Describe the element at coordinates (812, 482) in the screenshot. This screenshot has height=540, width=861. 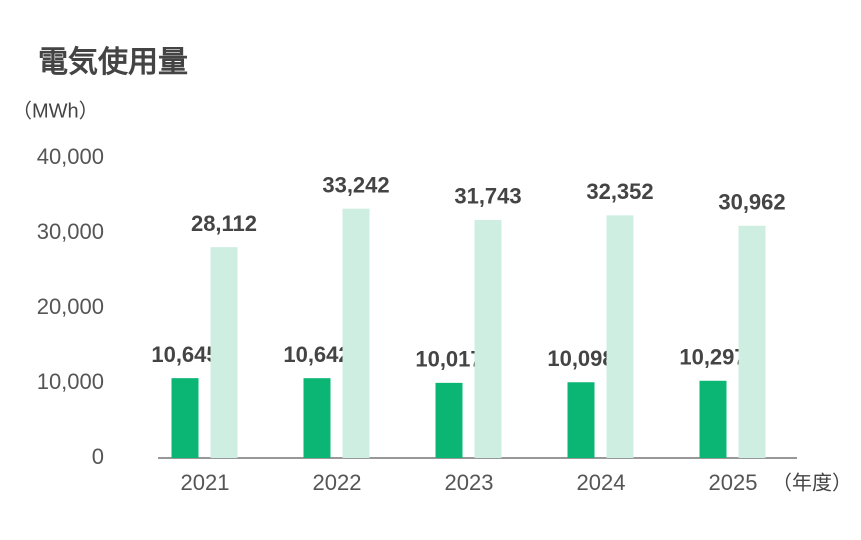
I see `x-unit: （年度）` at that location.